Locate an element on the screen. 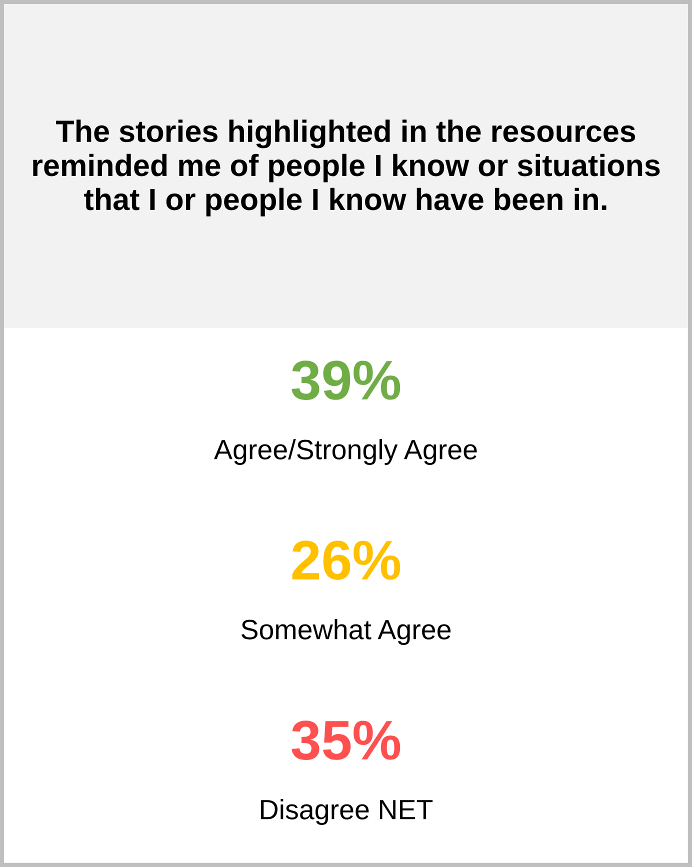 The width and height of the screenshot is (692, 867). category-label: Agree/Strongly Agree is located at coordinates (345, 452).